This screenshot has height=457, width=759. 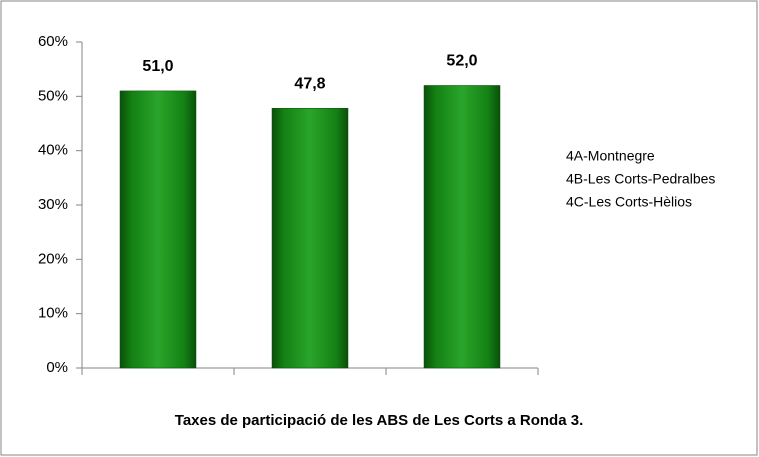 I want to click on y-tick-label: 50%, so click(x=53, y=95).